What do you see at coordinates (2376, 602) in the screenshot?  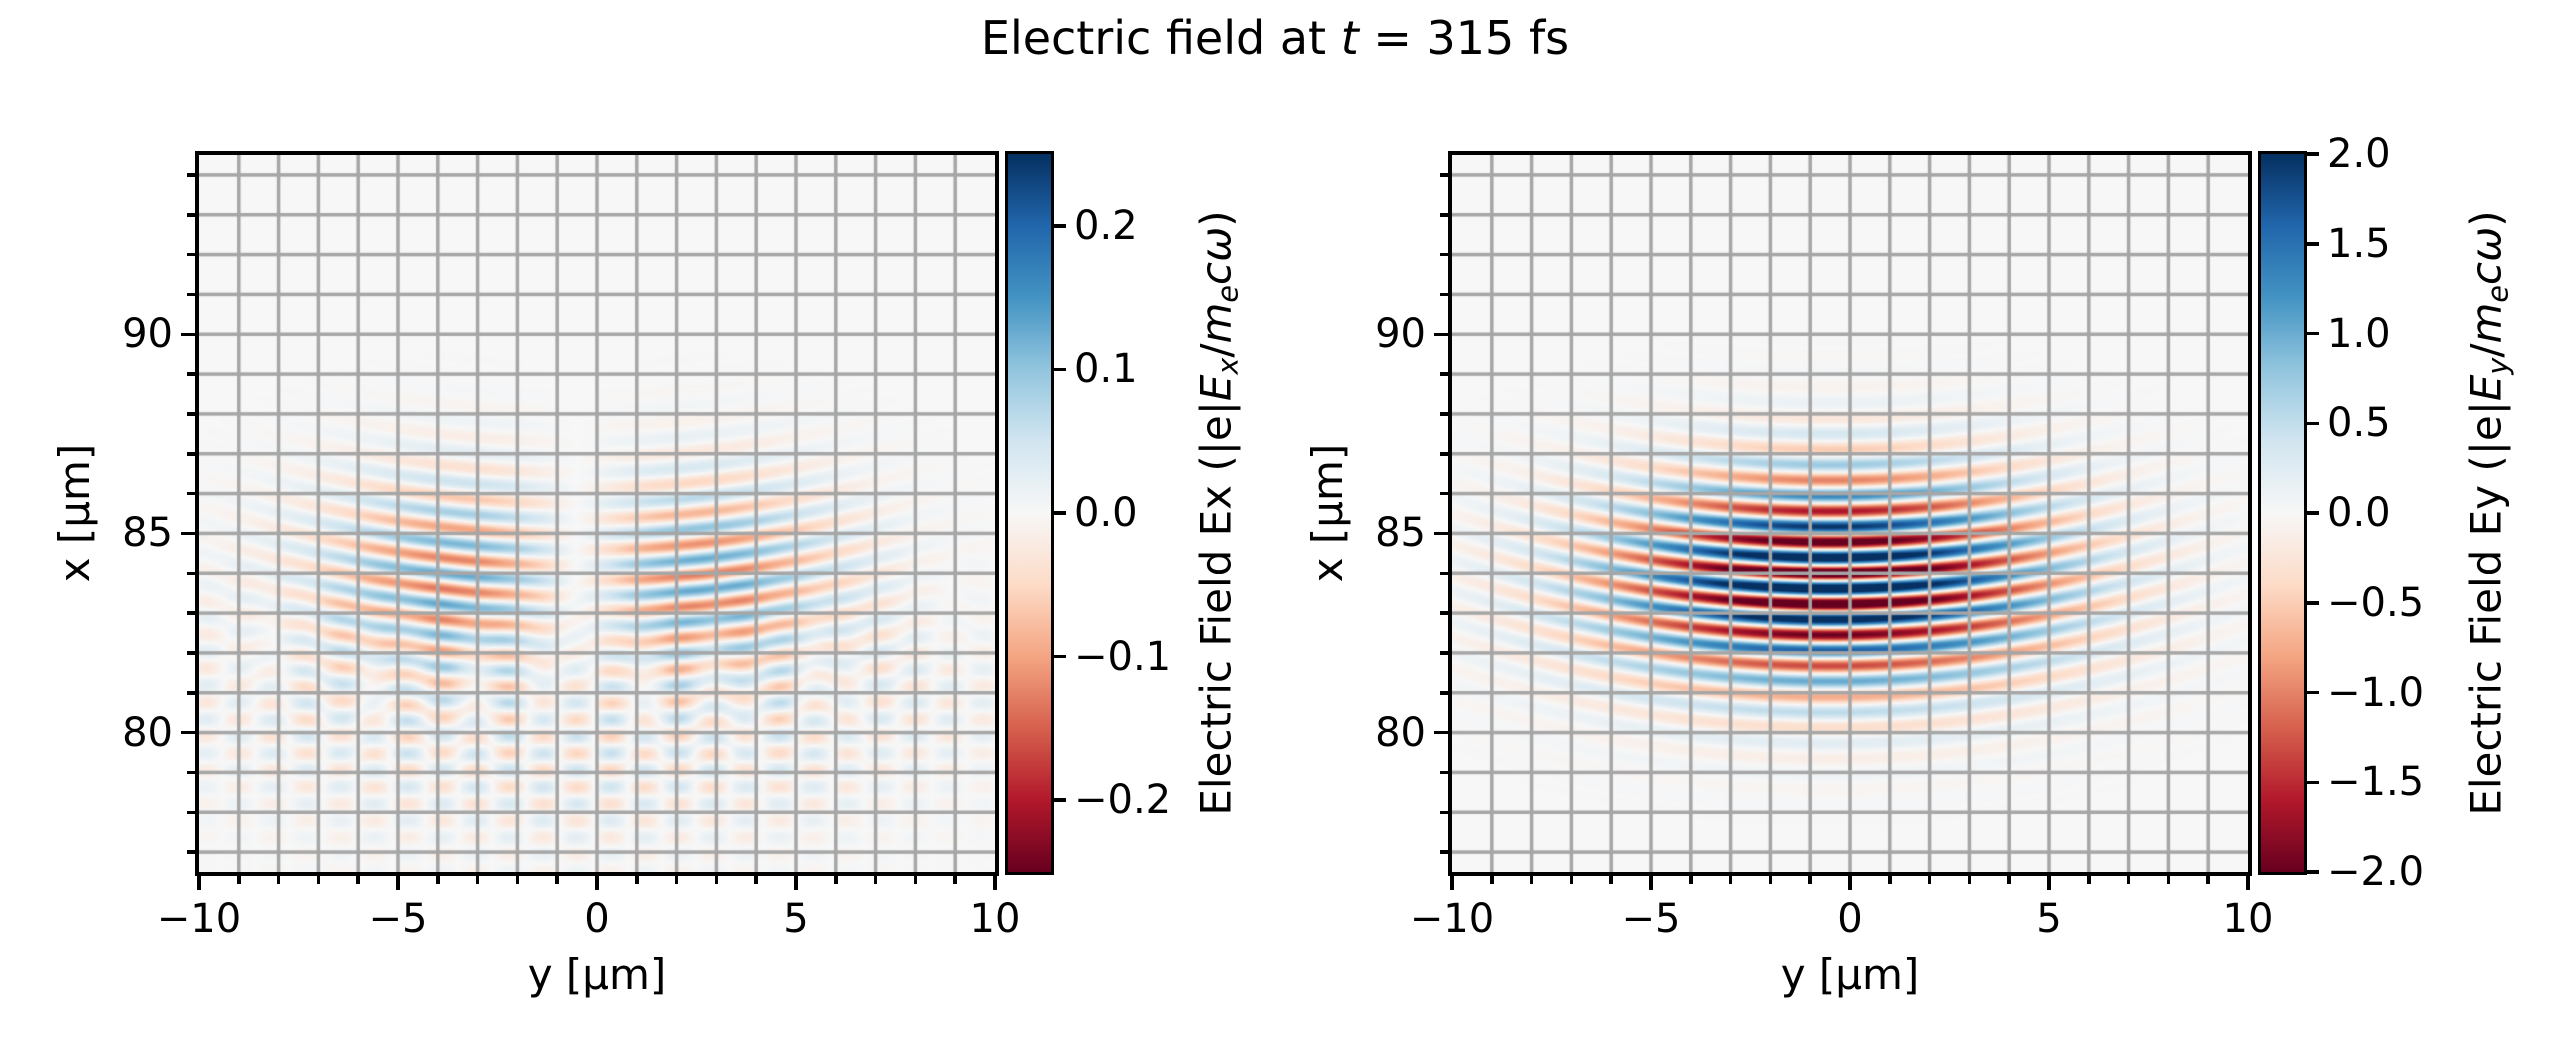 I see `colorbar-tick-label: −0.5` at bounding box center [2376, 602].